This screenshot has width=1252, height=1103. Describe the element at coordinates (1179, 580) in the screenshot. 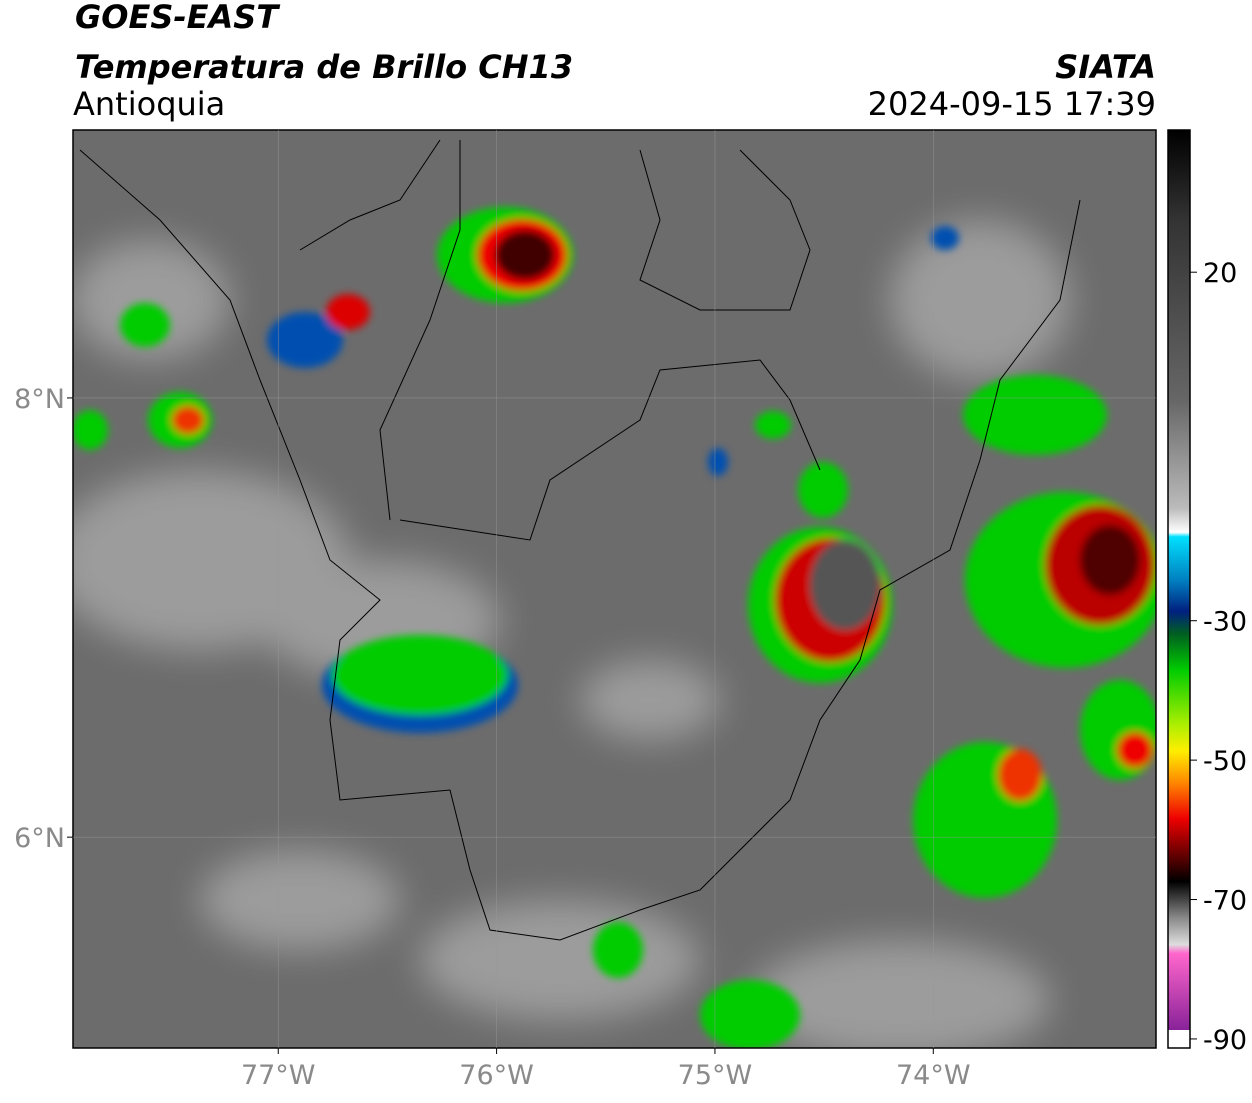

I see `colorbar` at that location.